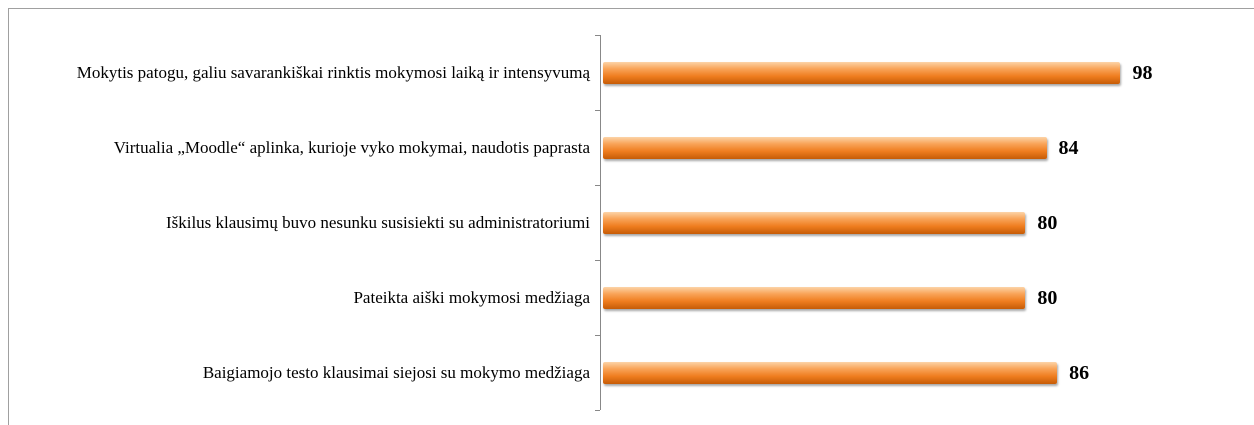 The width and height of the screenshot is (1254, 425). I want to click on data-label: 86, so click(1079, 372).